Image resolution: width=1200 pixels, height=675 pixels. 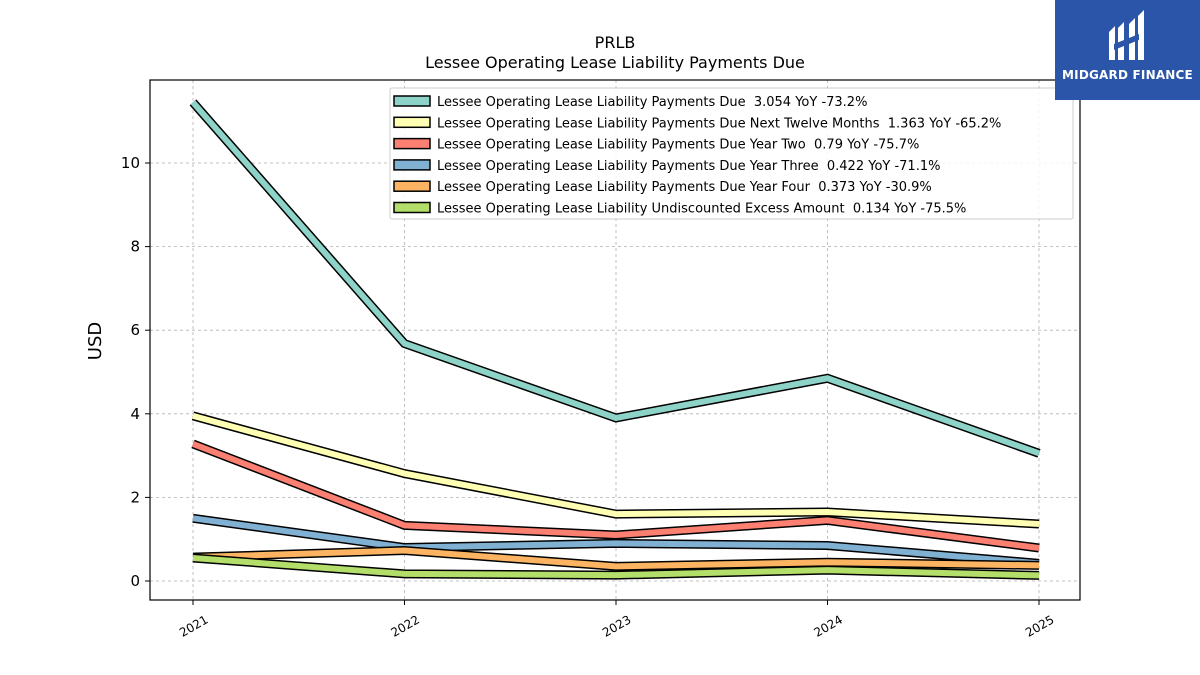 I want to click on chart-title: PRLB, so click(x=615, y=42).